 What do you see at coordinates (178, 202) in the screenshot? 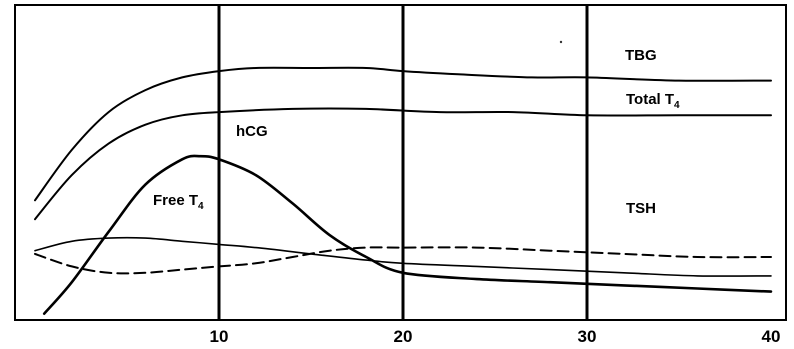
I see `series-label-free-t4: Free T4` at bounding box center [178, 202].